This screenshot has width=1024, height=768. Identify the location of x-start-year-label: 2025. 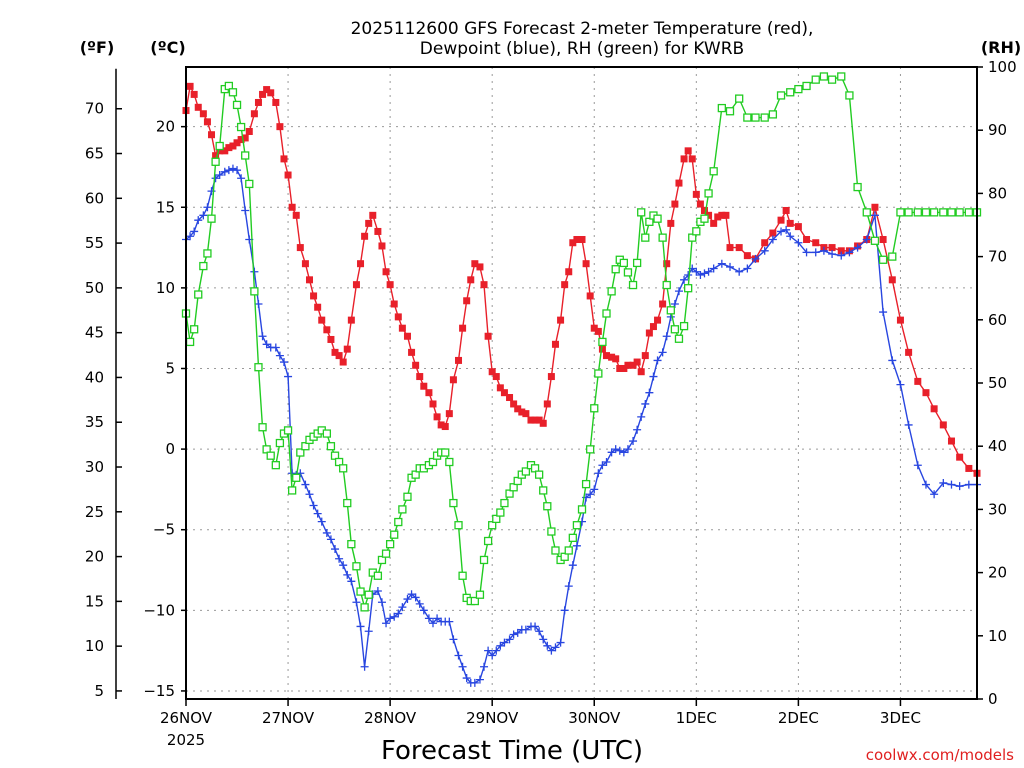
(186, 740).